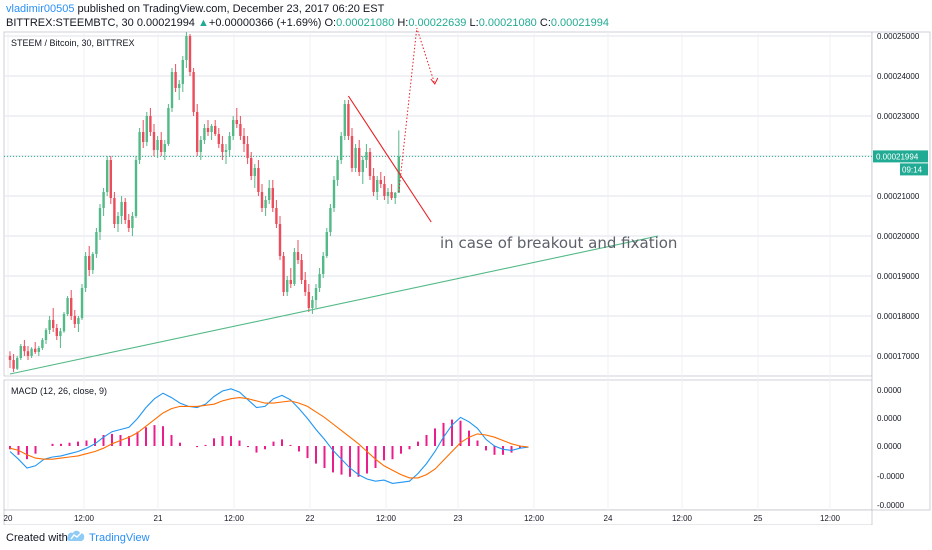 Image resolution: width=932 pixels, height=550 pixels. I want to click on time-axis-frame, so click(438, 517).